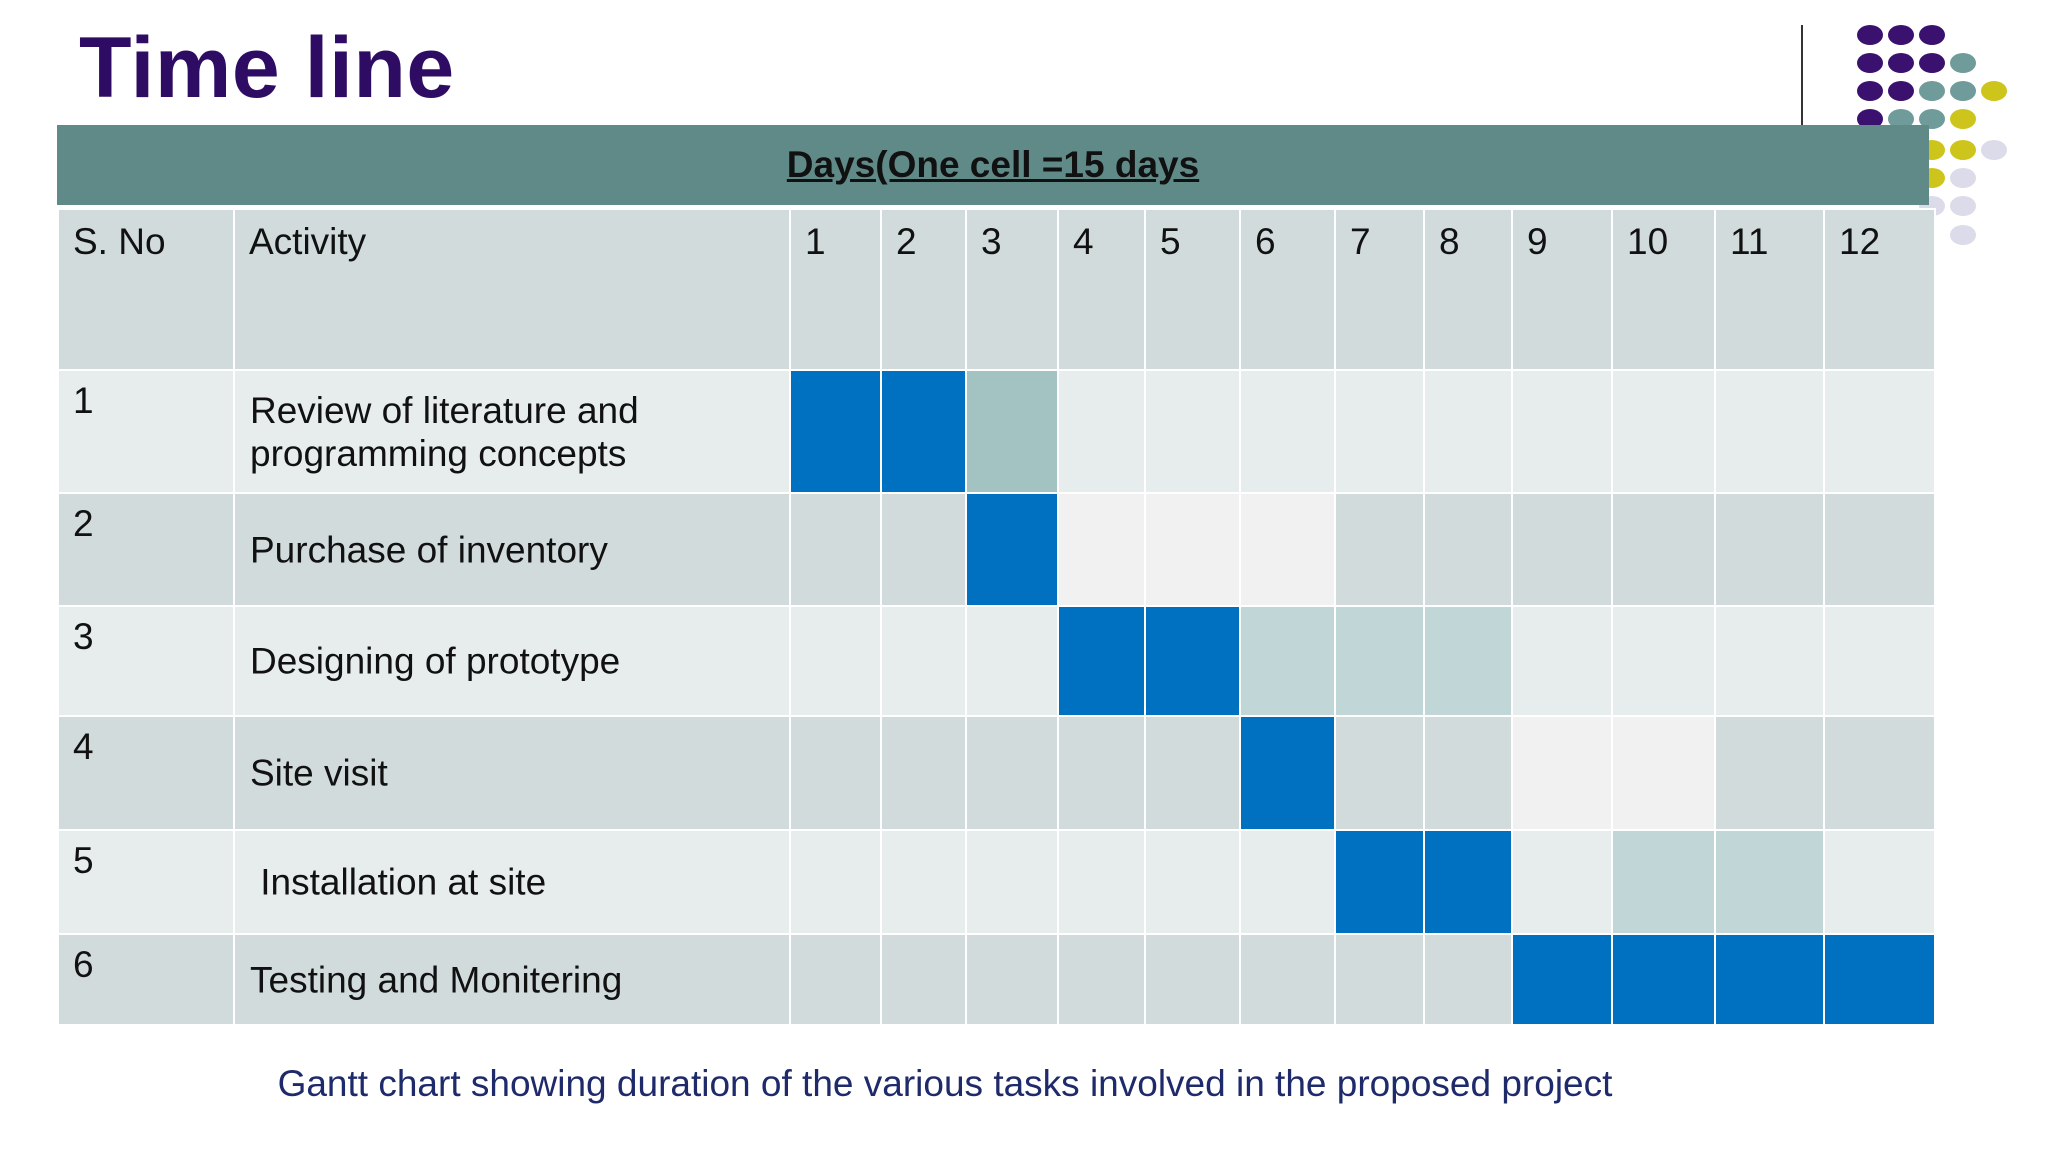 The height and width of the screenshot is (1152, 2048). I want to click on row-sno-cell: 4, so click(146, 773).